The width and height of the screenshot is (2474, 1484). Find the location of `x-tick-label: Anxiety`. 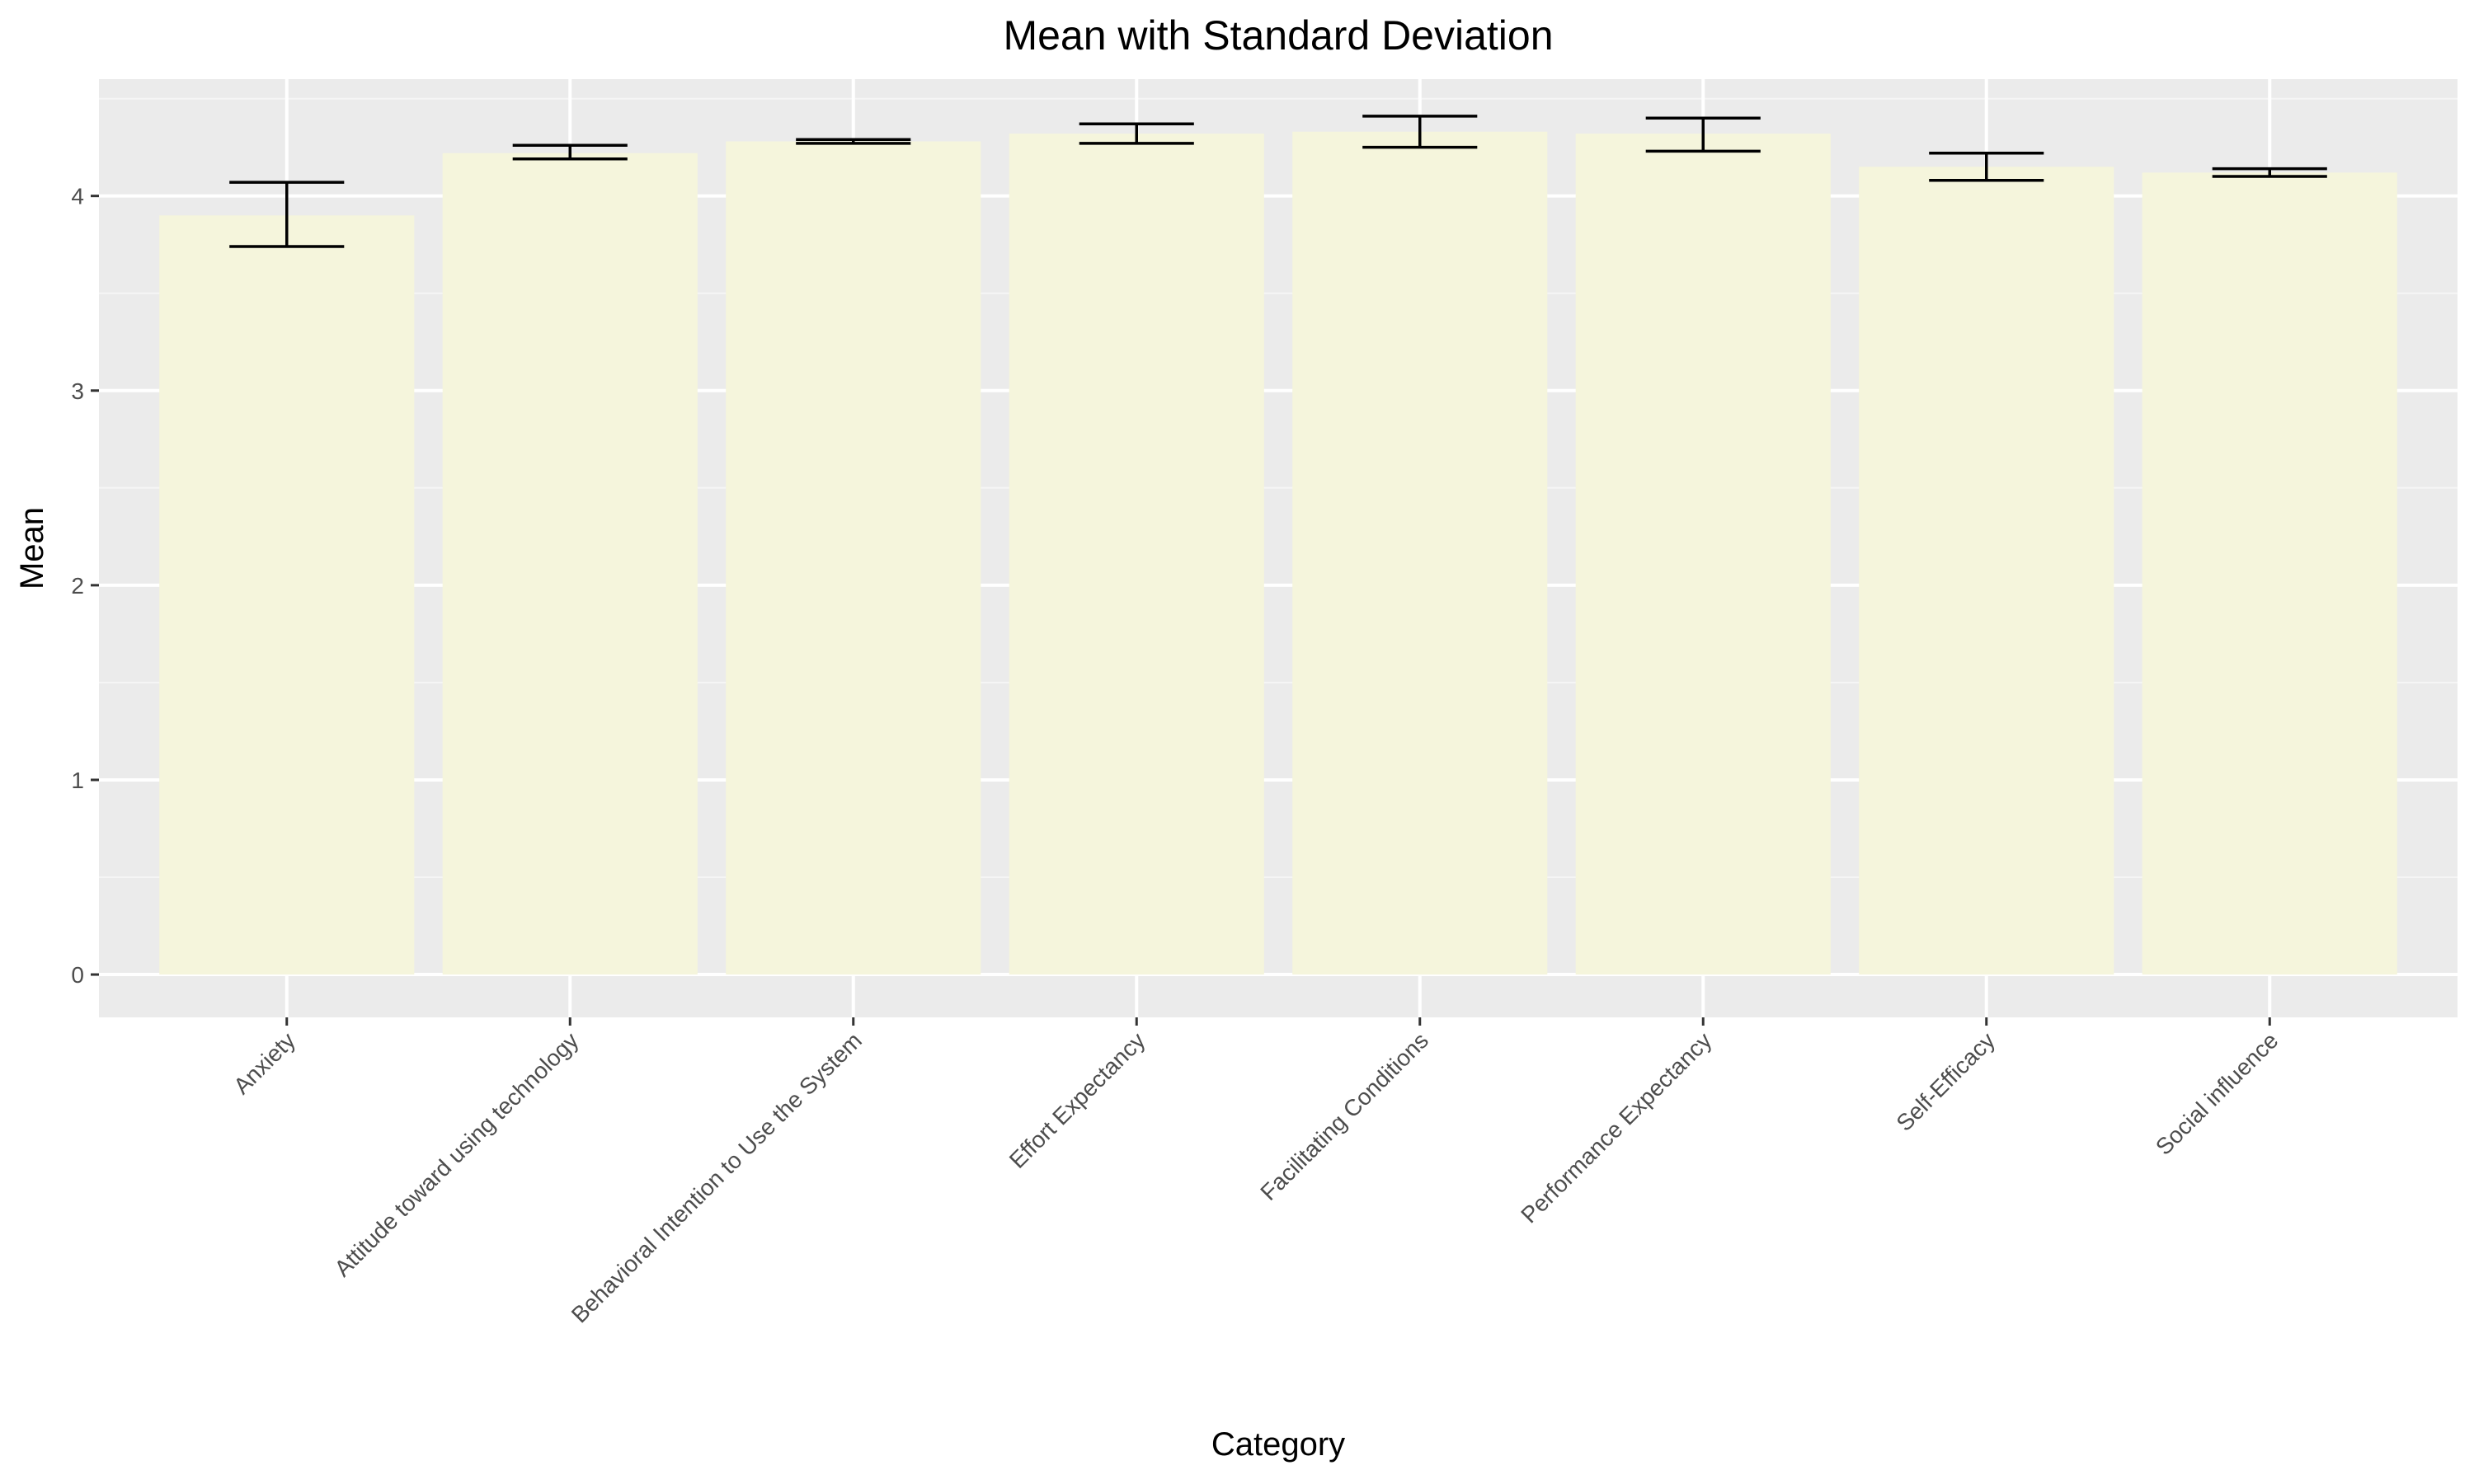

x-tick-label: Anxiety is located at coordinates (264, 1063).